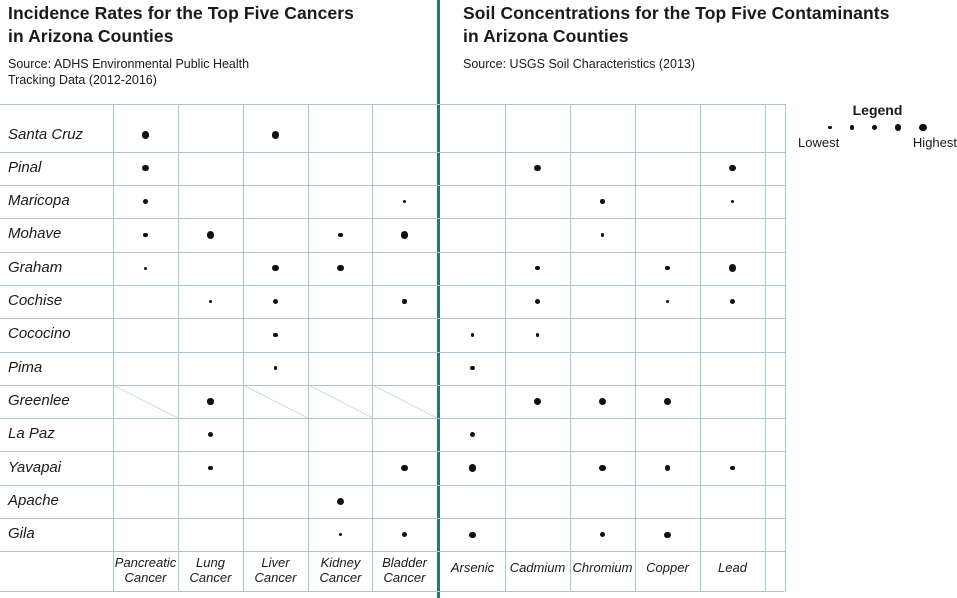  I want to click on col-label-chromium: Chromium, so click(602, 567).